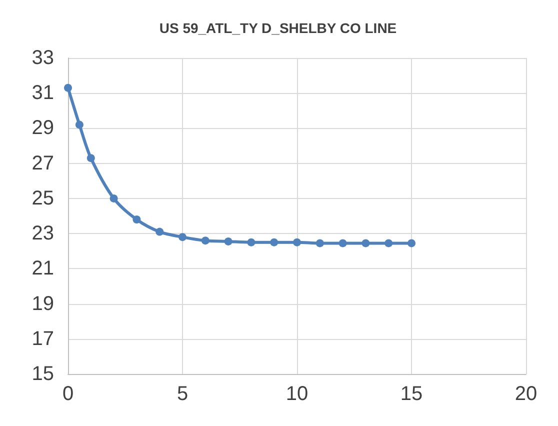  Describe the element at coordinates (68, 394) in the screenshot. I see `x-tick-label: 0` at that location.